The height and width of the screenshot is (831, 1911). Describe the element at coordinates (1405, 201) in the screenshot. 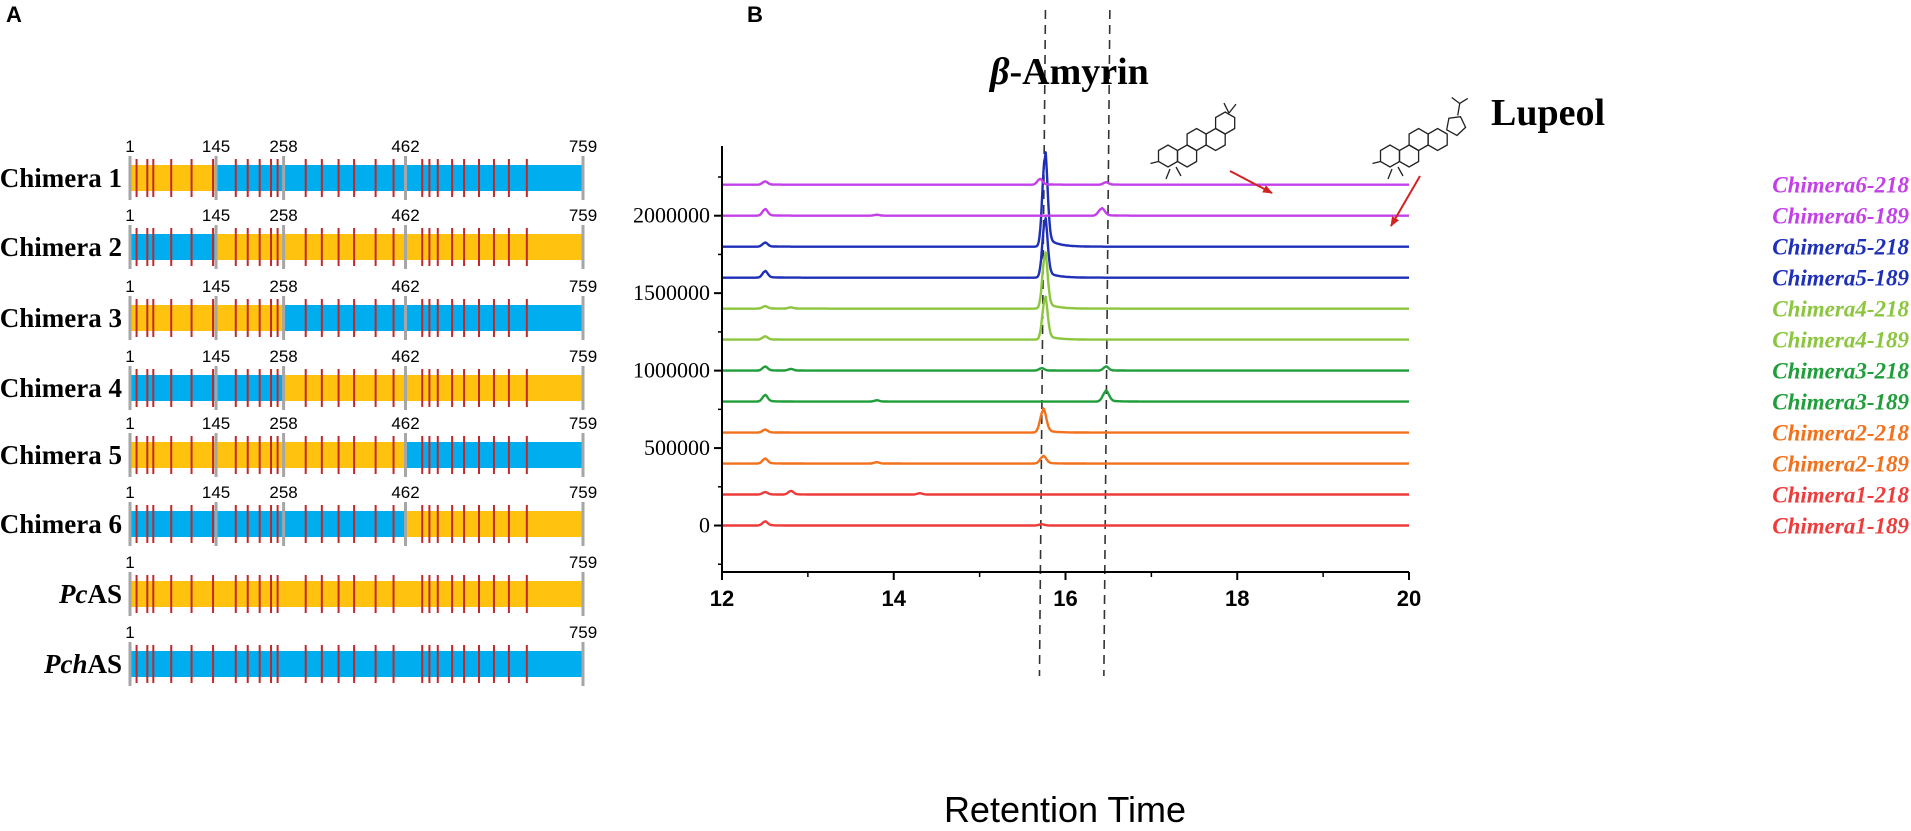

I see `lupeol-arrow` at that location.